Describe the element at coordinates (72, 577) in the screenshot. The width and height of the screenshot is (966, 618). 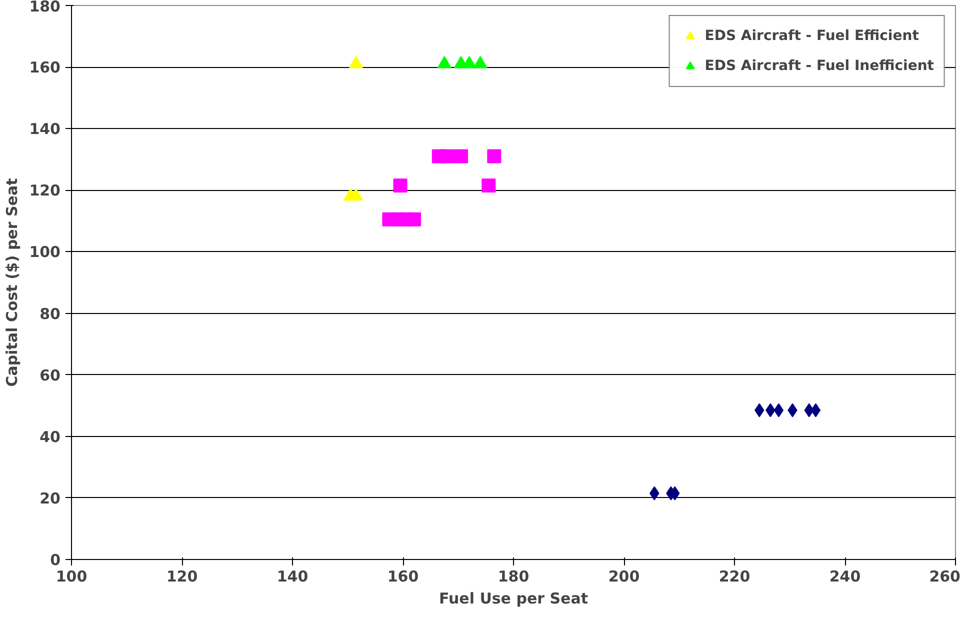
I see `x-tick-label: 100` at that location.